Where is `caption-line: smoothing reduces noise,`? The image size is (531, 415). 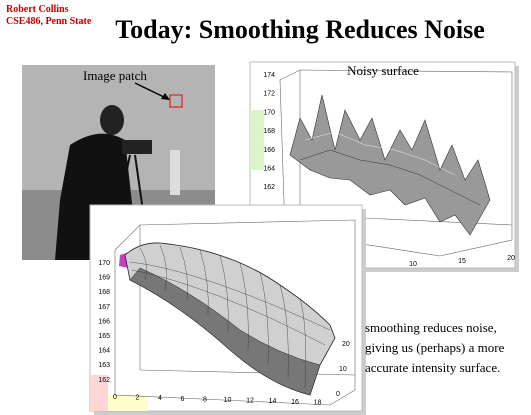 caption-line: smoothing reduces noise, is located at coordinates (431, 327).